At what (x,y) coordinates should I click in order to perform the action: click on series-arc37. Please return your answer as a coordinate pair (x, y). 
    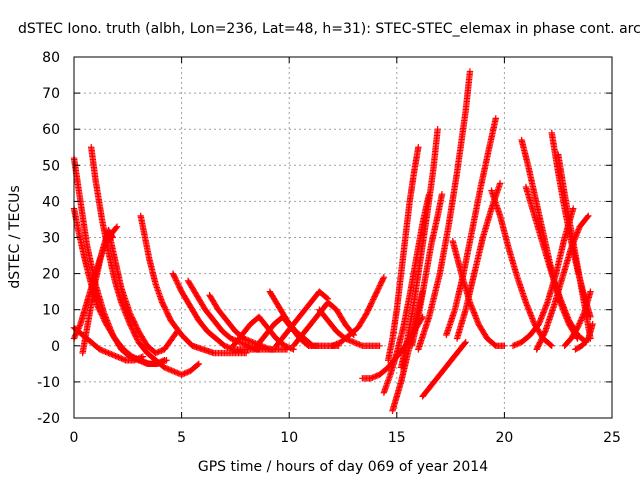
    Looking at the image, I should click on (577, 318).